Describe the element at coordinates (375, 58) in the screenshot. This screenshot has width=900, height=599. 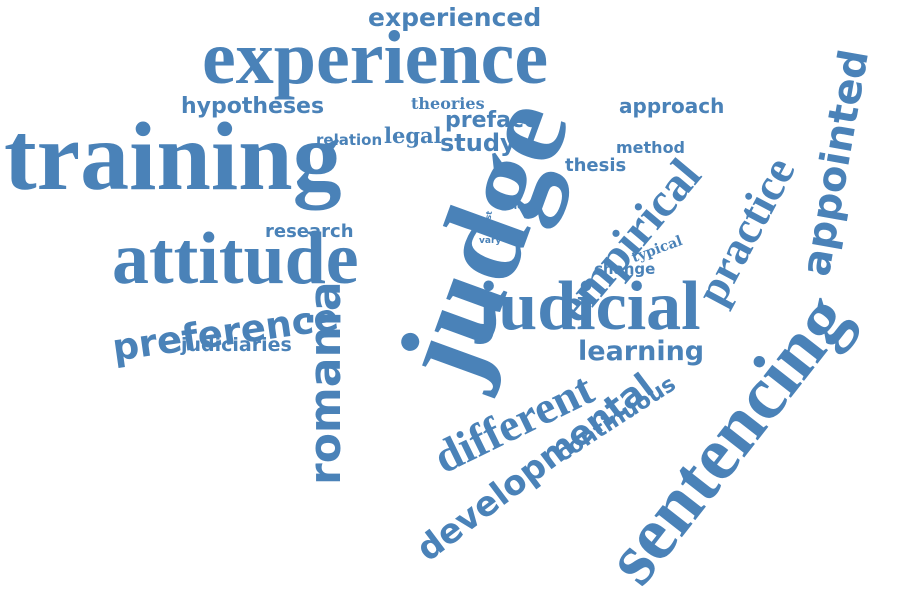
I see `word-experience: experience` at that location.